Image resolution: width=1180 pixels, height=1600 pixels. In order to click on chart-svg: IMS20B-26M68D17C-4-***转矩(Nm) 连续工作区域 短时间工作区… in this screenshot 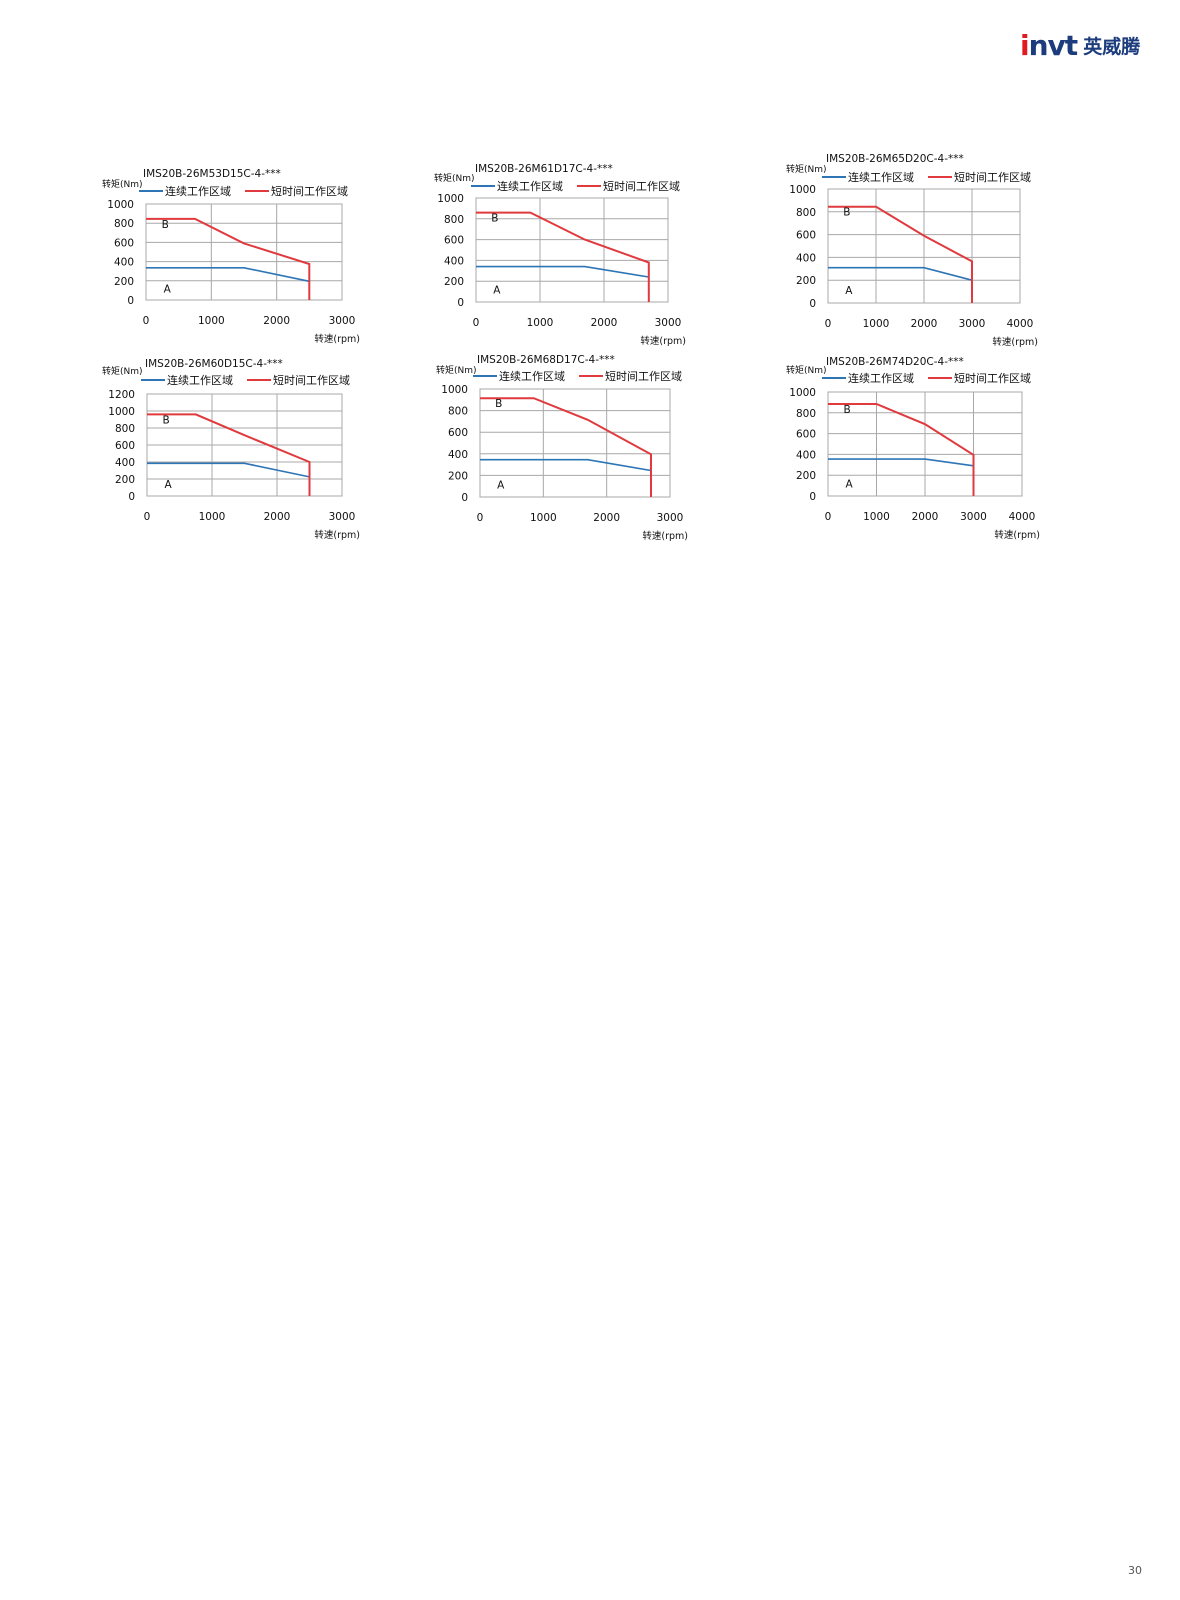, I will do `click(562, 448)`.